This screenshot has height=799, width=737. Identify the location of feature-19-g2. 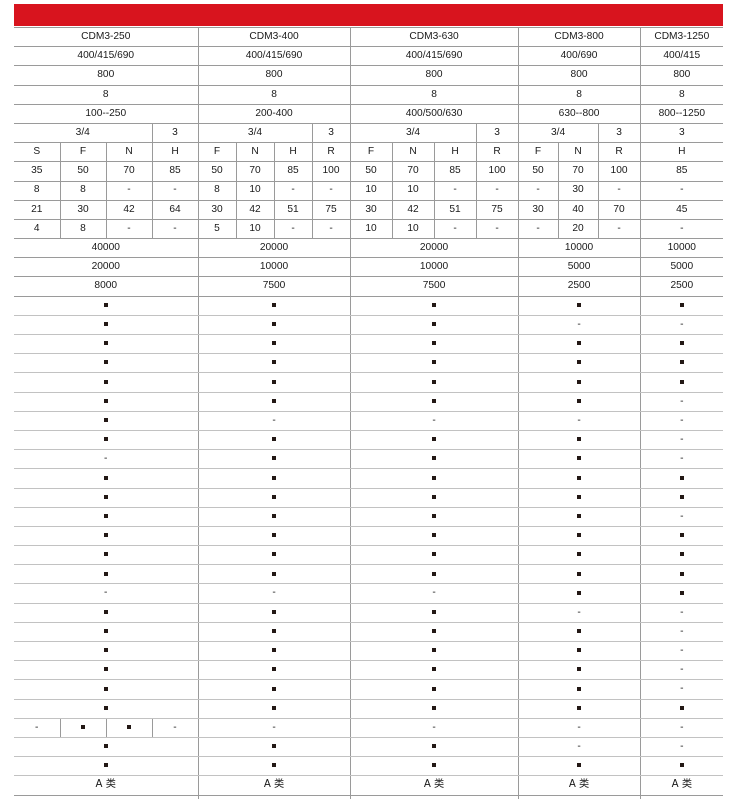
(274, 651).